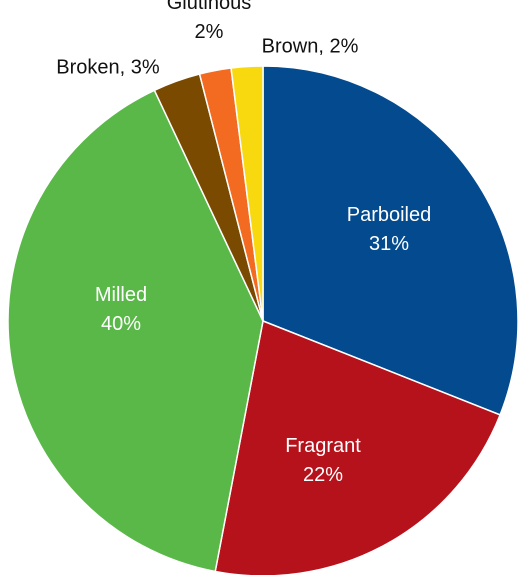 This screenshot has width=521, height=575. What do you see at coordinates (389, 244) in the screenshot?
I see `slice-label: 31%` at bounding box center [389, 244].